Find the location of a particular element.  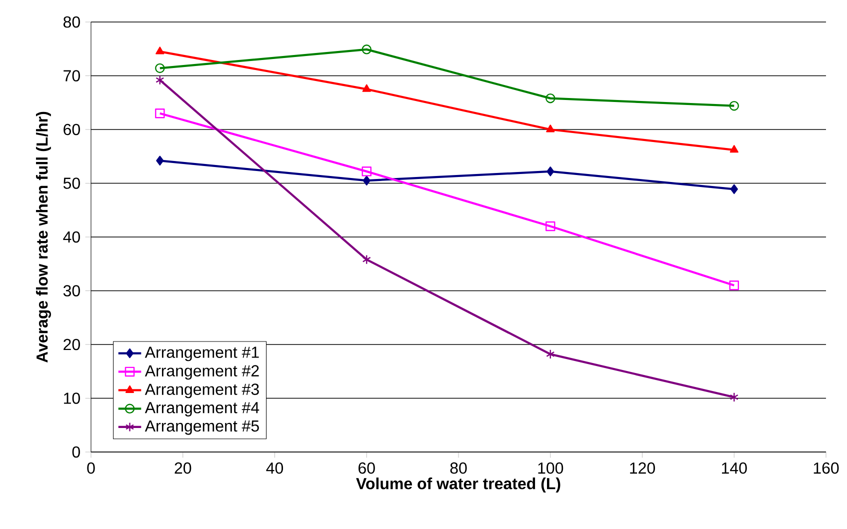

x-tick-label: 160 is located at coordinates (826, 468).